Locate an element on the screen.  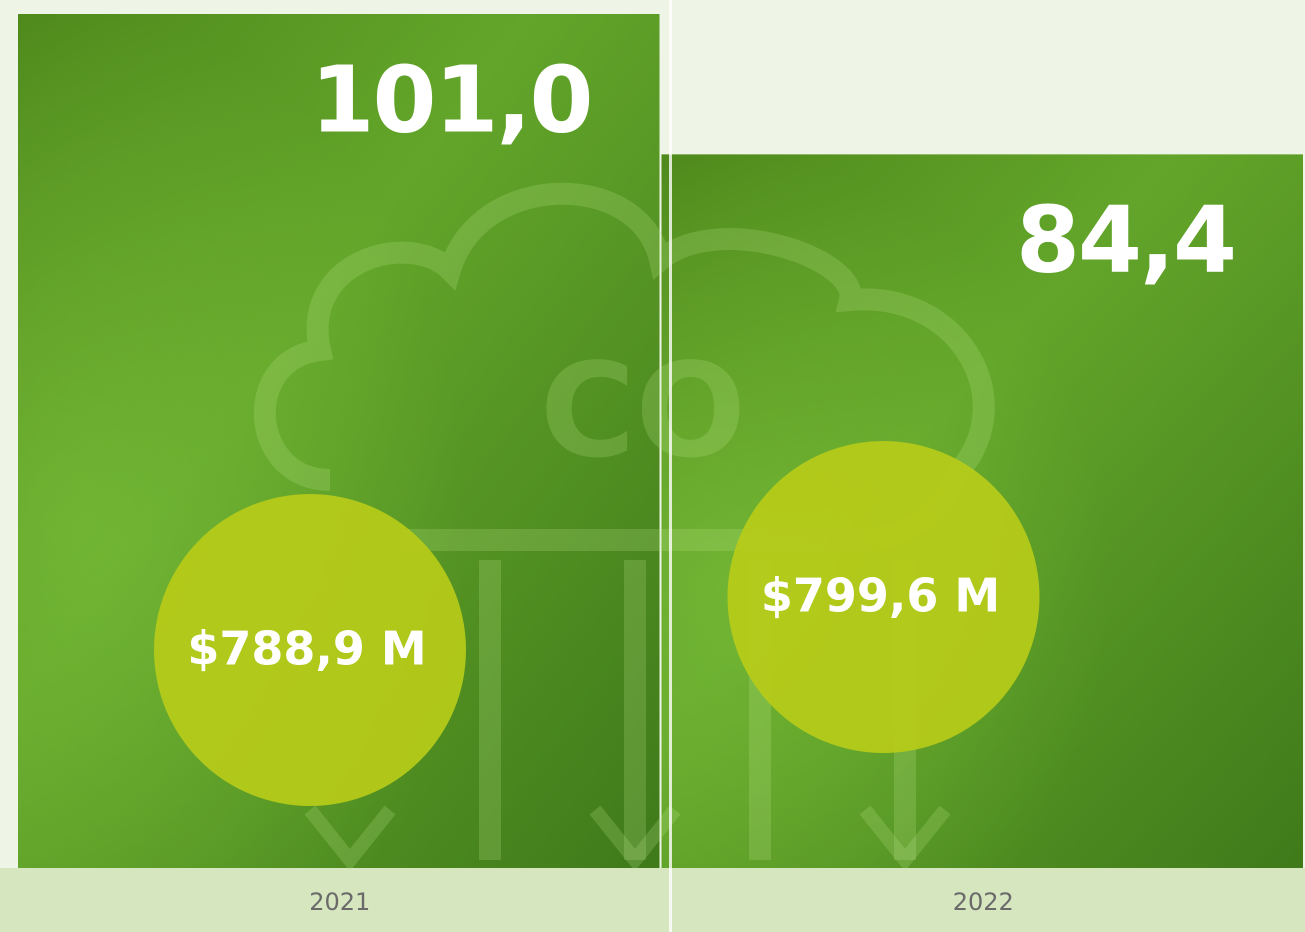
circle-label: $799,6 M is located at coordinates (880, 596).